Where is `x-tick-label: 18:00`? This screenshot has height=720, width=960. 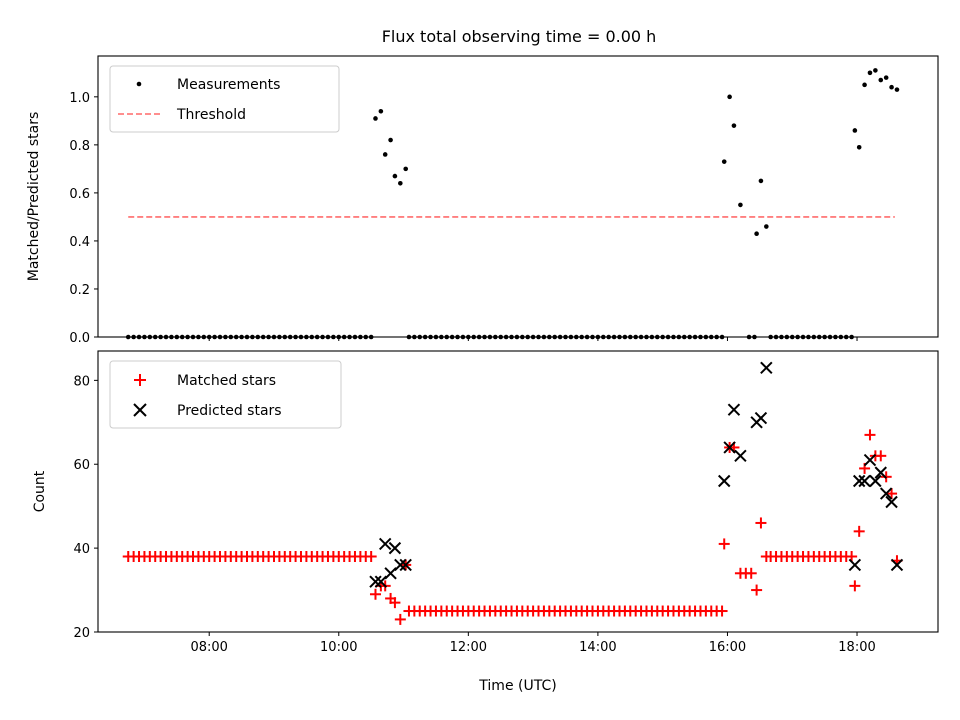
x-tick-label: 18:00 is located at coordinates (856, 647).